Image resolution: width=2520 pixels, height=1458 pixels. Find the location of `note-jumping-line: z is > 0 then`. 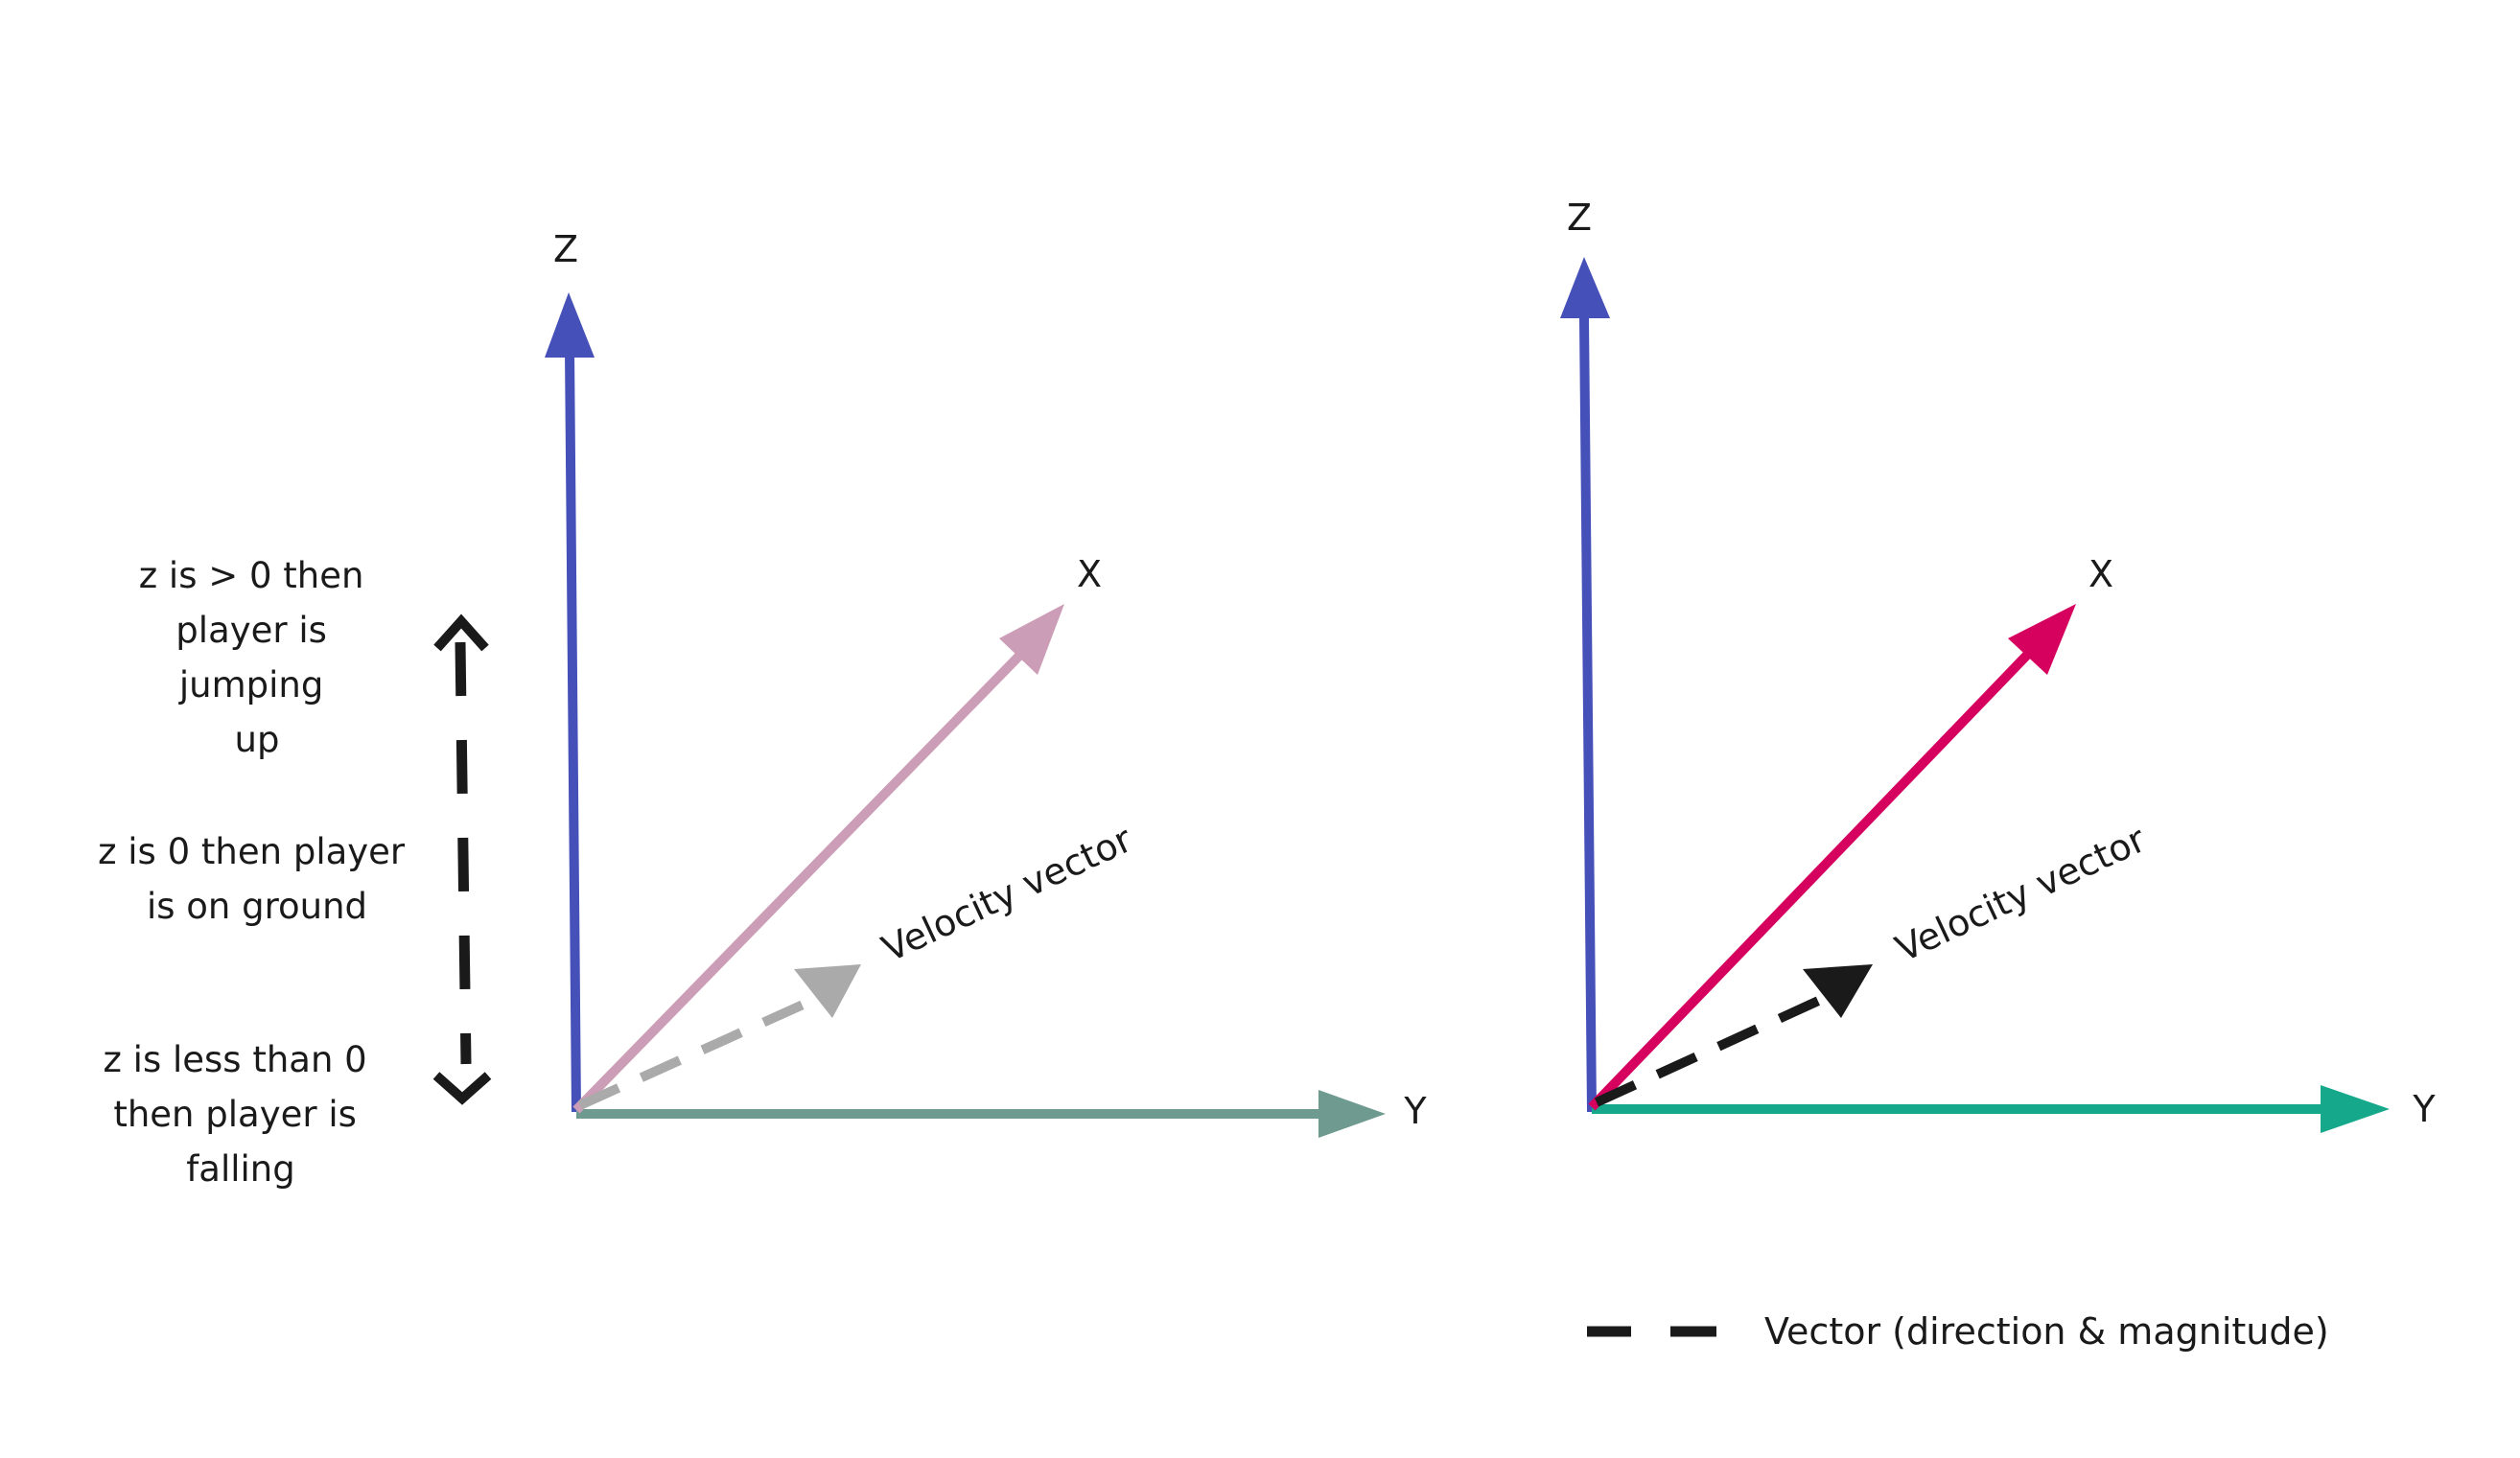

note-jumping-line: z is > 0 then is located at coordinates (252, 575).